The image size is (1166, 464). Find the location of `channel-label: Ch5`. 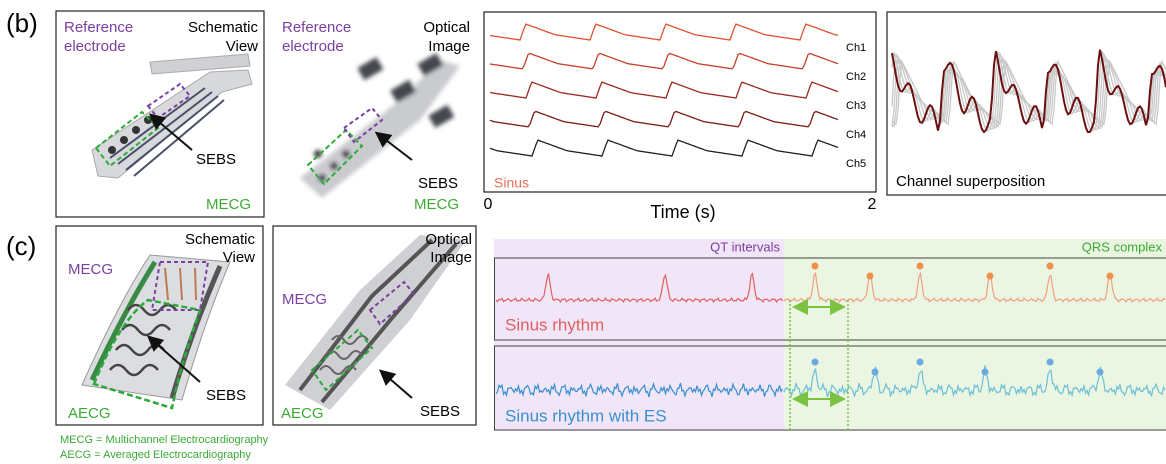

channel-label: Ch5 is located at coordinates (856, 164).